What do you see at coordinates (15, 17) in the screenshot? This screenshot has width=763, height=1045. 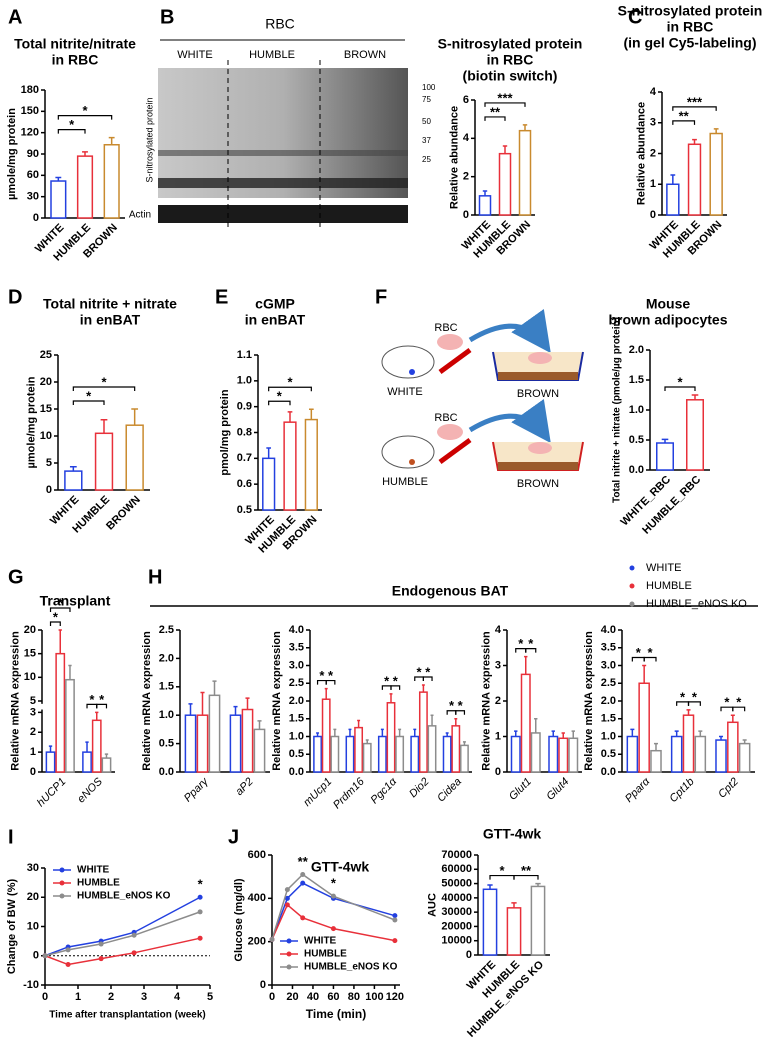 I see `panel-letter: A` at bounding box center [15, 17].